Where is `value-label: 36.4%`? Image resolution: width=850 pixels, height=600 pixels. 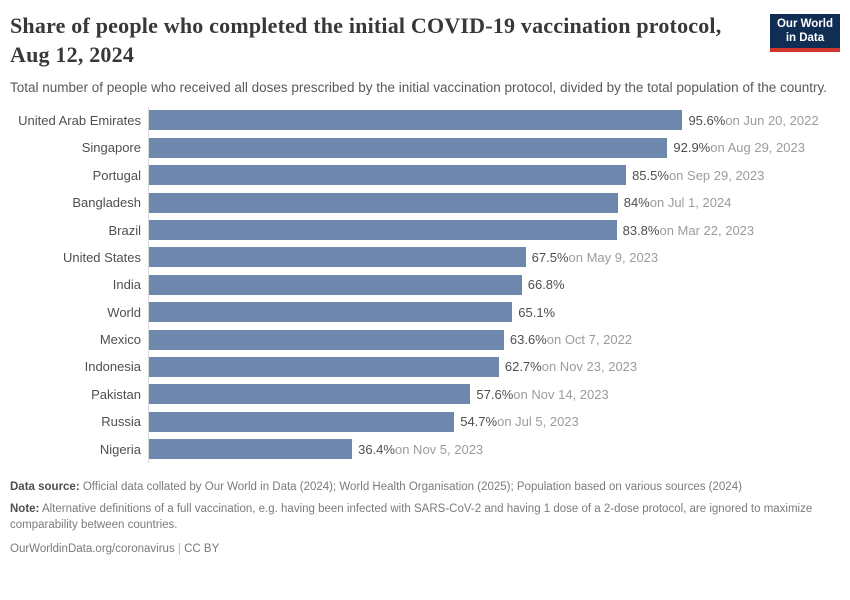 value-label: 36.4% is located at coordinates (376, 449).